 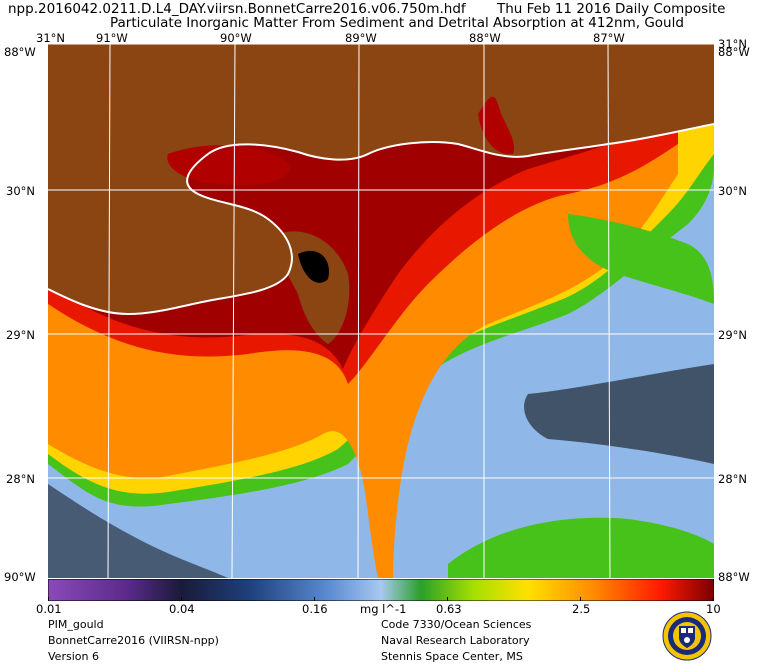 I want to click on nrl-seal-icon, so click(x=687, y=636).